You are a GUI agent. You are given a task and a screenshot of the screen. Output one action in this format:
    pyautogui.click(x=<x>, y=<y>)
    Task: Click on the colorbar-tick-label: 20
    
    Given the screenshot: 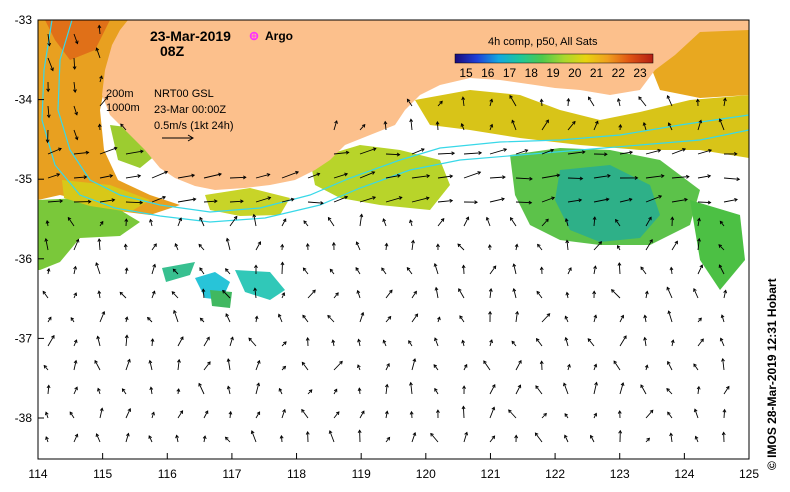 What is the action you would take?
    pyautogui.click(x=575, y=73)
    